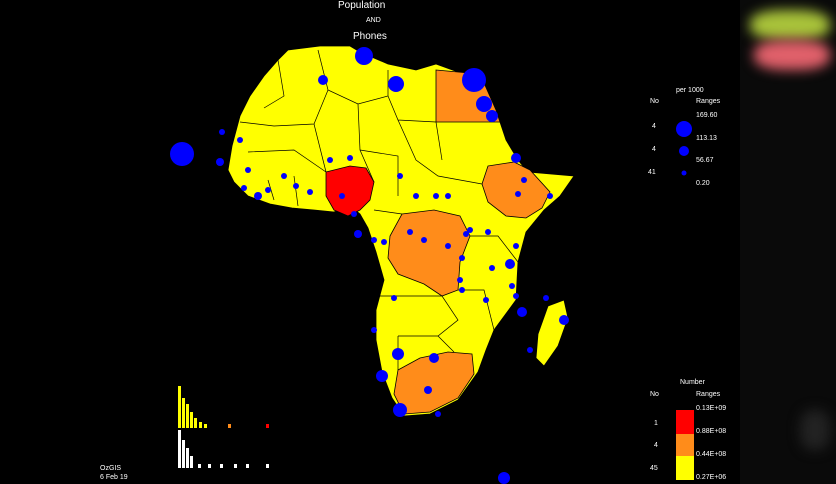  What do you see at coordinates (654, 394) in the screenshot?
I see `population-legend-col-no: No` at bounding box center [654, 394].